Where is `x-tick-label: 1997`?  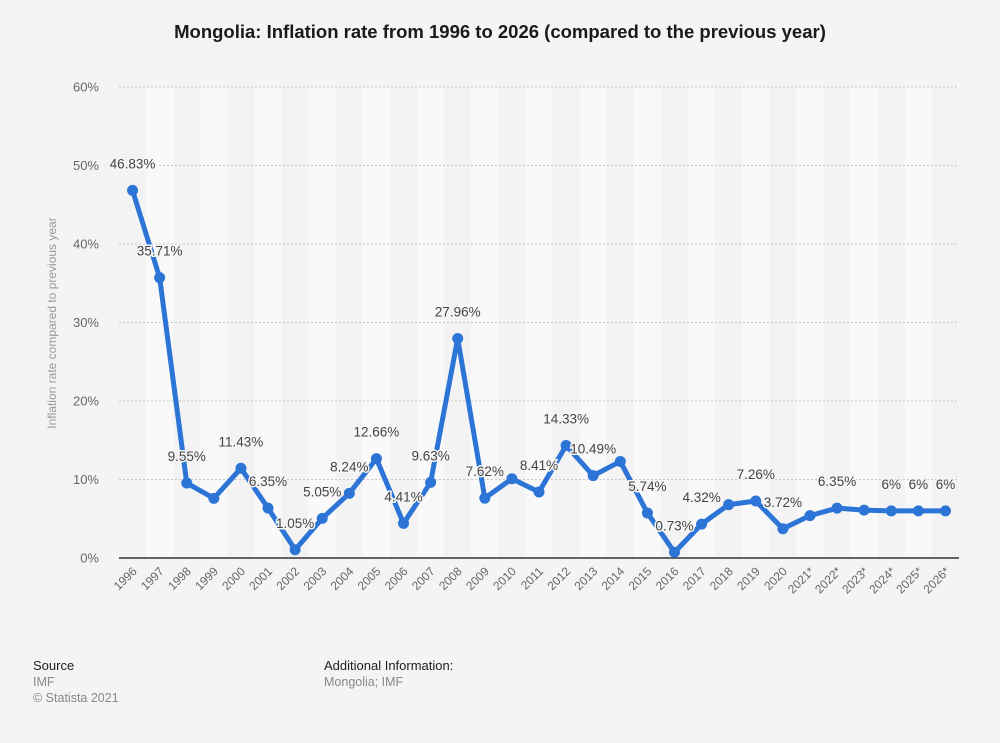 x-tick-label: 1997 is located at coordinates (152, 578).